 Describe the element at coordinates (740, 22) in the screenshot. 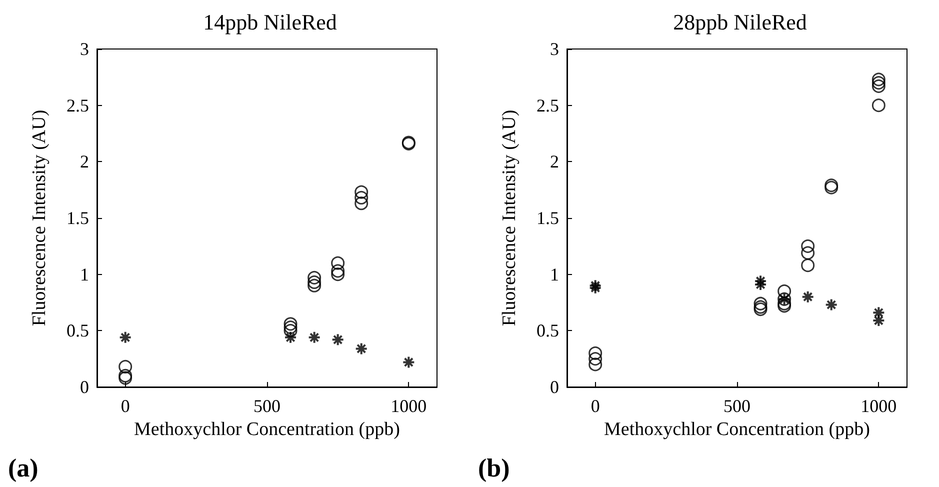

I see `chart-title: 28ppb NileRed` at that location.